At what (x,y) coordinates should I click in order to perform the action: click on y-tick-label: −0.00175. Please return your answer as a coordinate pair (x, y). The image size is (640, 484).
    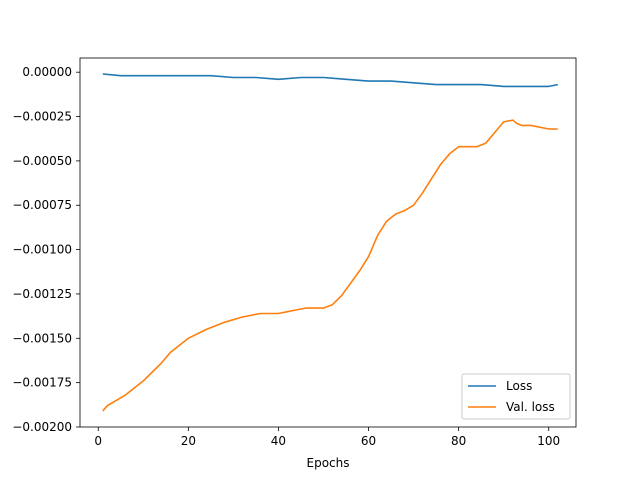
    Looking at the image, I should click on (42, 383).